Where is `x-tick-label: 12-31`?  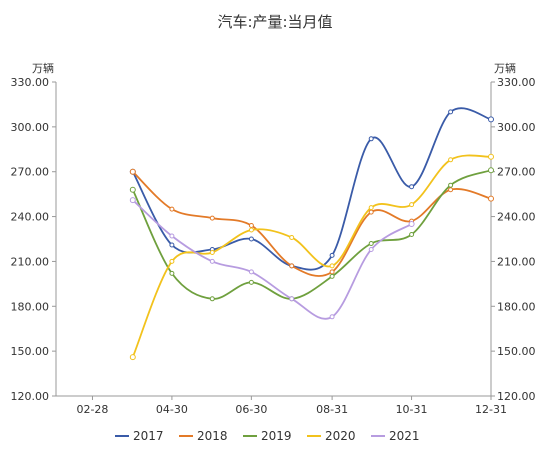 x-tick-label: 12-31 is located at coordinates (491, 409).